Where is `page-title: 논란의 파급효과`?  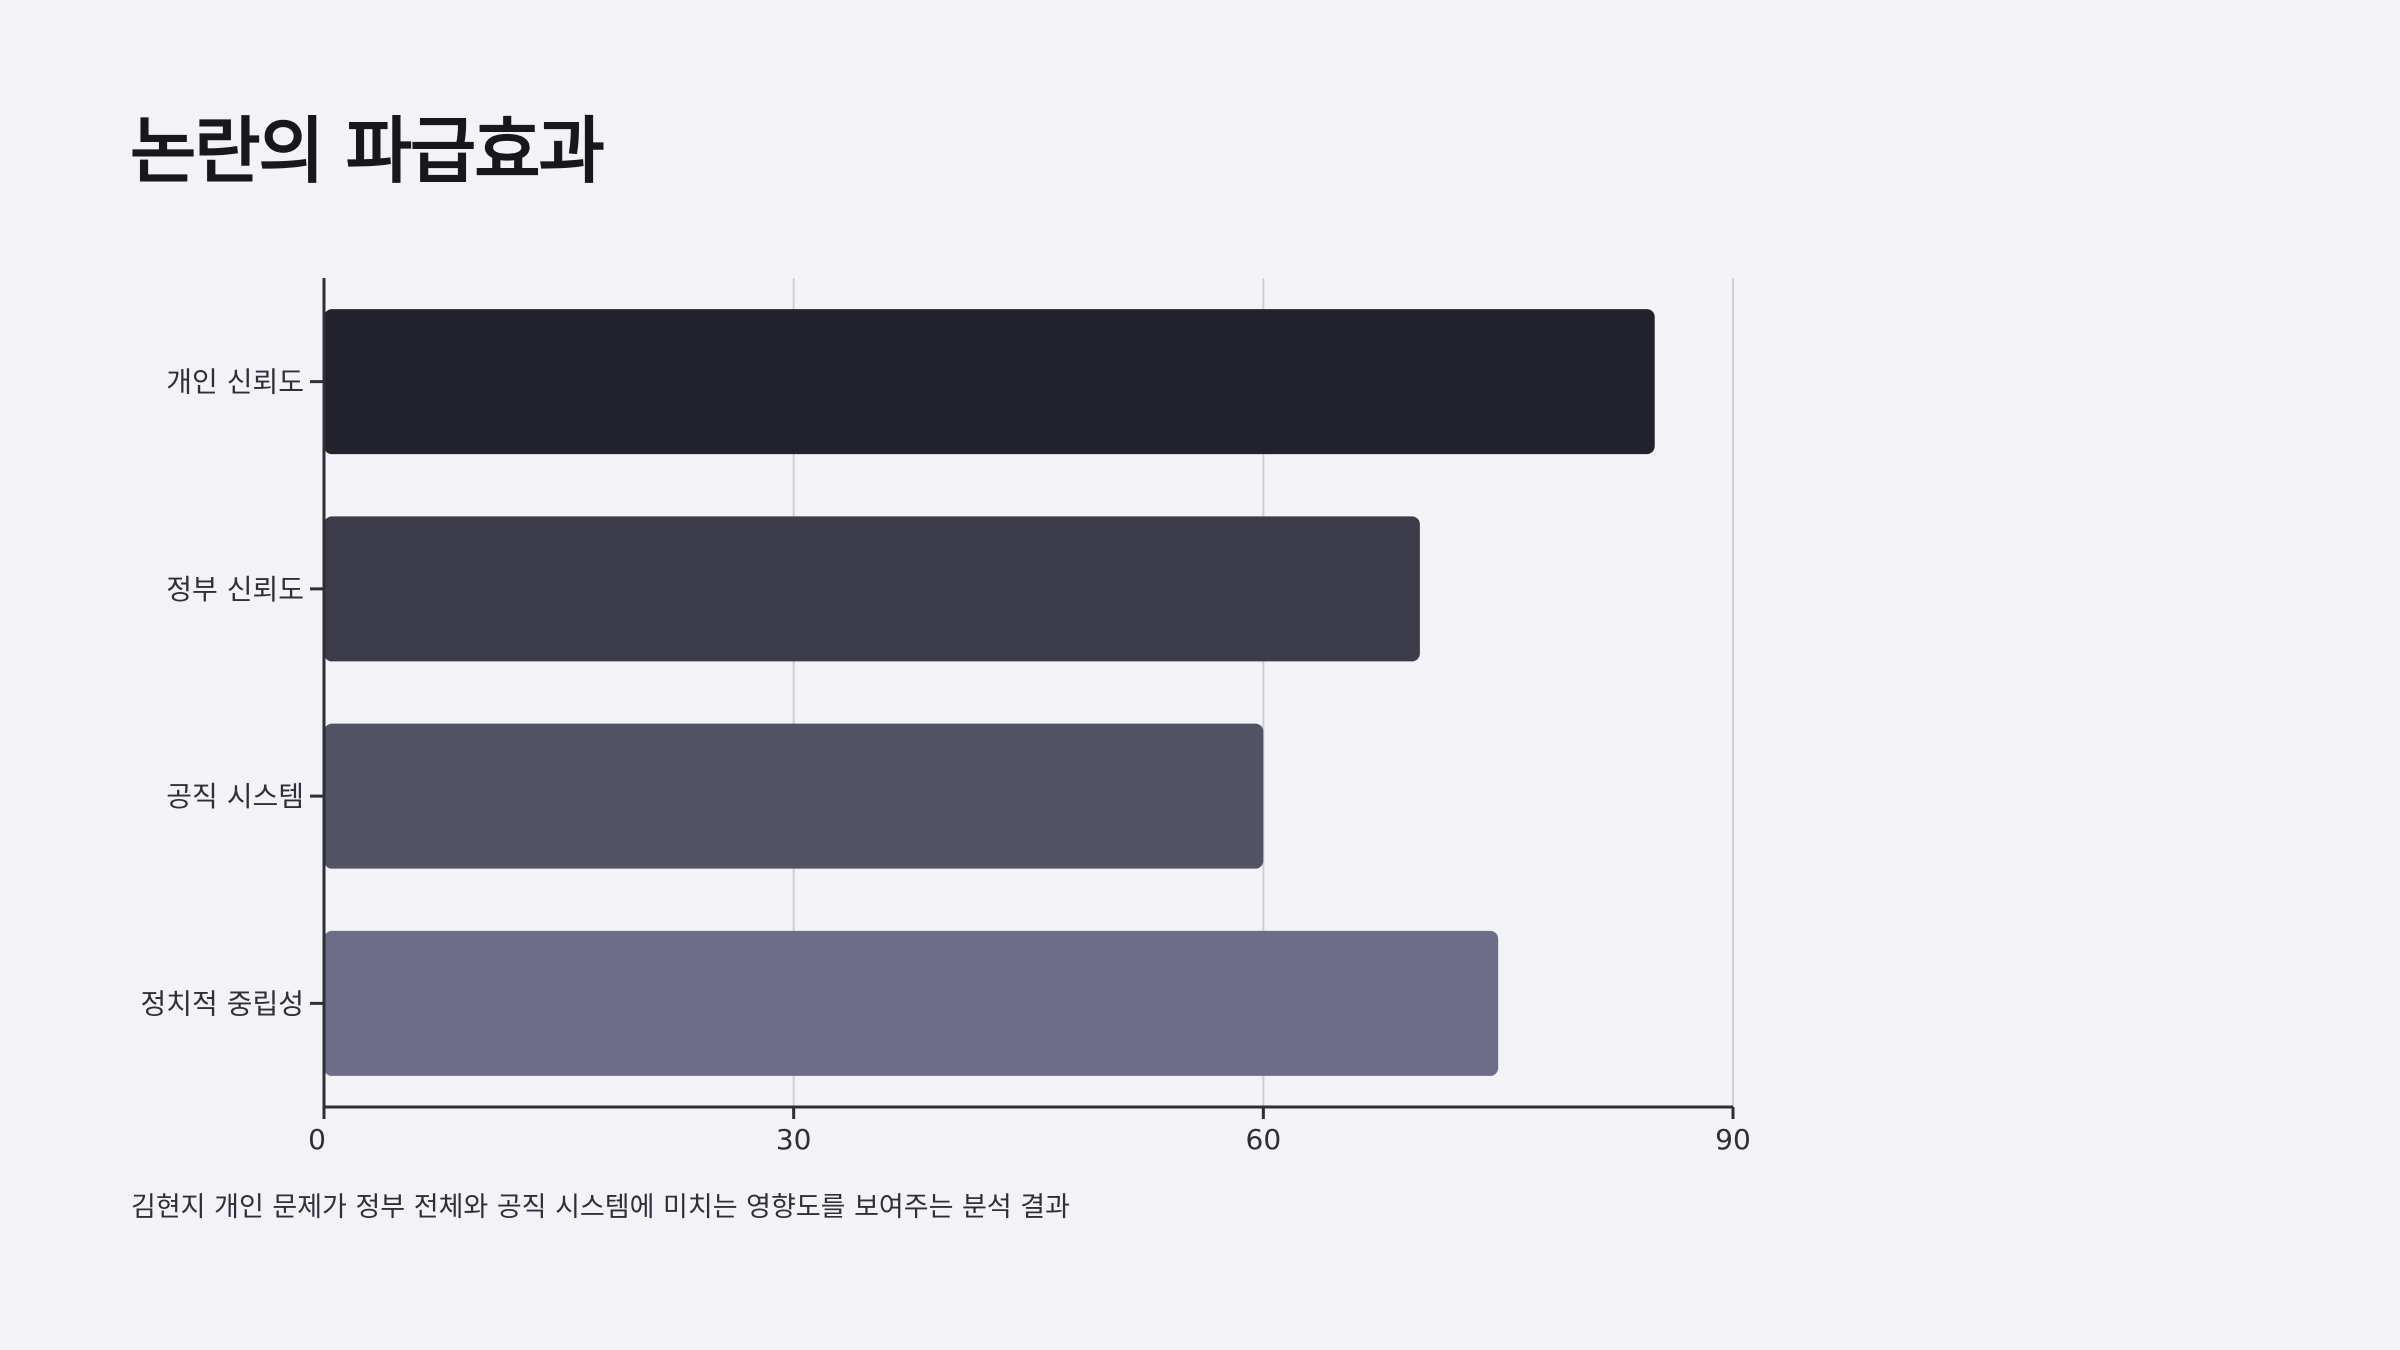 page-title: 논란의 파급효과 is located at coordinates (367, 151).